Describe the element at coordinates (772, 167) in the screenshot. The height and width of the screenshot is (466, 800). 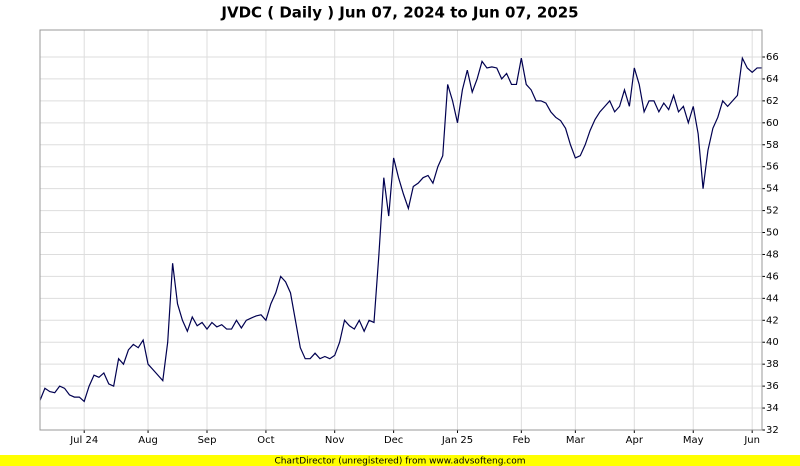
I see `y-tick-label: 56` at that location.